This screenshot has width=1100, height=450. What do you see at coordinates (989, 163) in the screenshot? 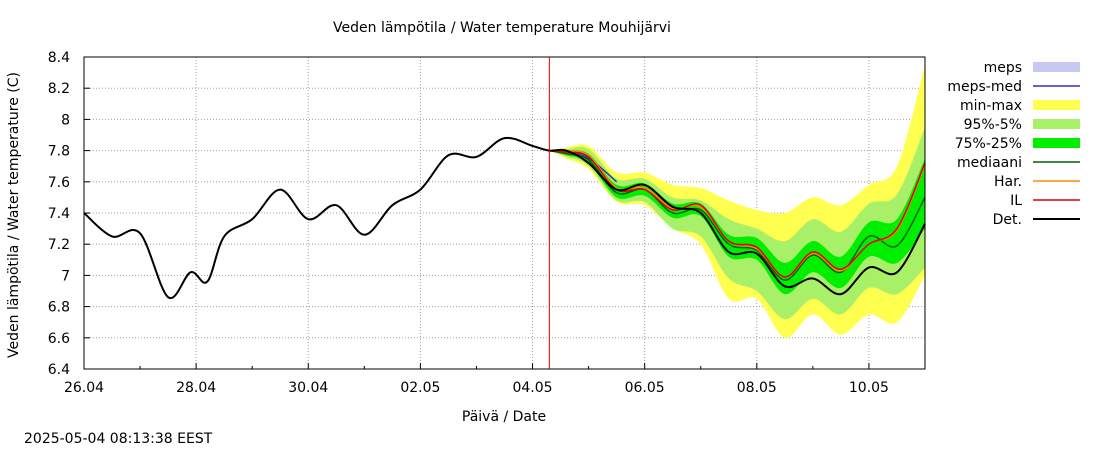
I see `legend-label: mediaani` at bounding box center [989, 163].